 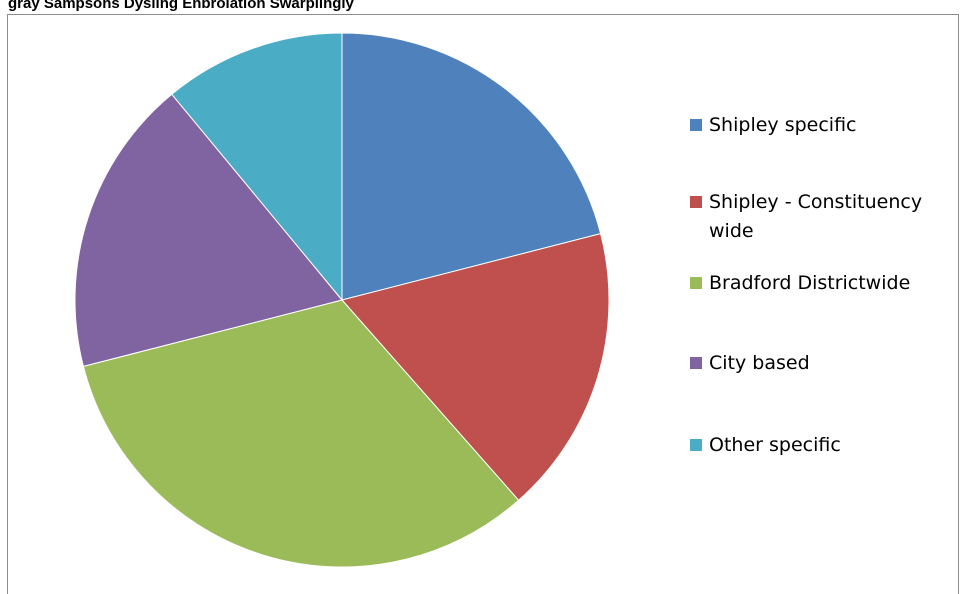 What do you see at coordinates (819, 363) in the screenshot?
I see `legend-item-city-based: City based` at bounding box center [819, 363].